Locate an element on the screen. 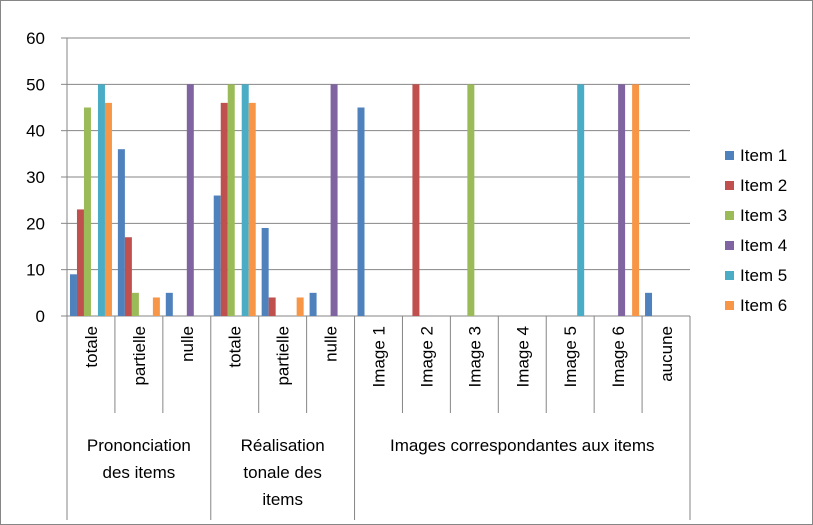 Image resolution: width=813 pixels, height=525 pixels. y-tick-label: 60 is located at coordinates (35, 38).